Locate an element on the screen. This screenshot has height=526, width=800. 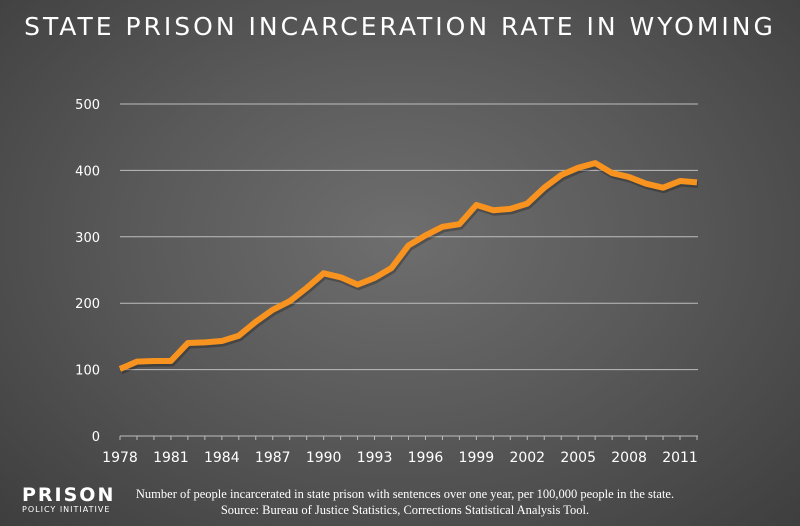
x-tick-label: 1981 is located at coordinates (171, 458).